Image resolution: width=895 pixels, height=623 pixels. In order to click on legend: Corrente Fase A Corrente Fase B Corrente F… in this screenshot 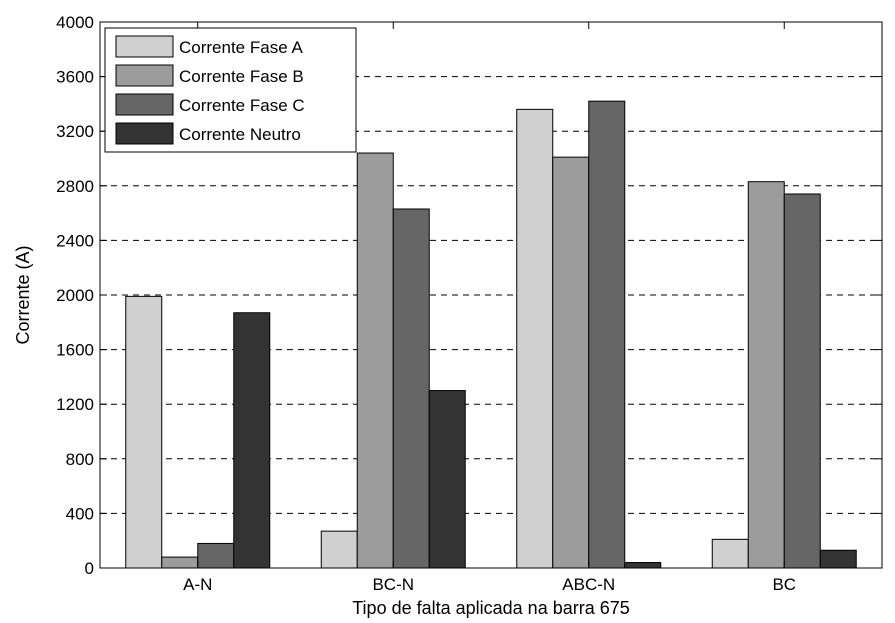, I will do `click(230, 90)`.